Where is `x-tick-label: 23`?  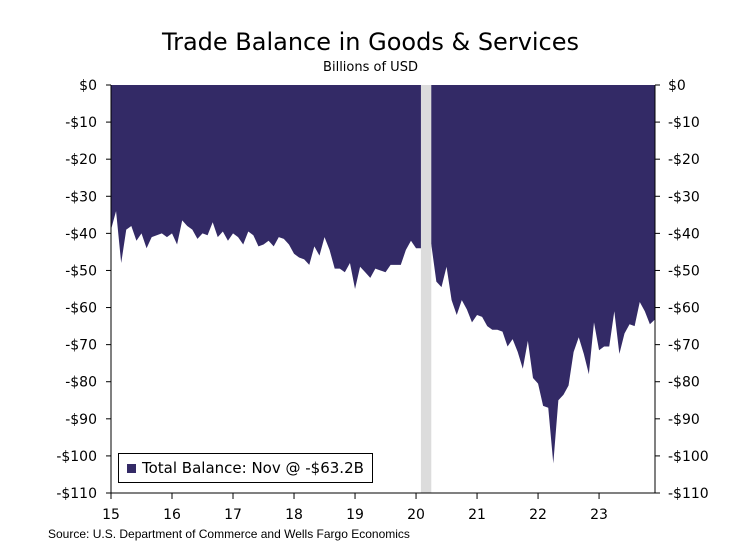
x-tick-label: 23 is located at coordinates (599, 515).